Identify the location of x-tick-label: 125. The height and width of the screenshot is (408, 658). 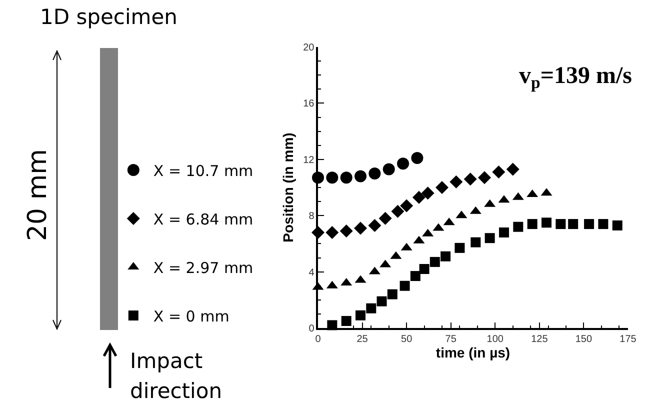
(539, 339).